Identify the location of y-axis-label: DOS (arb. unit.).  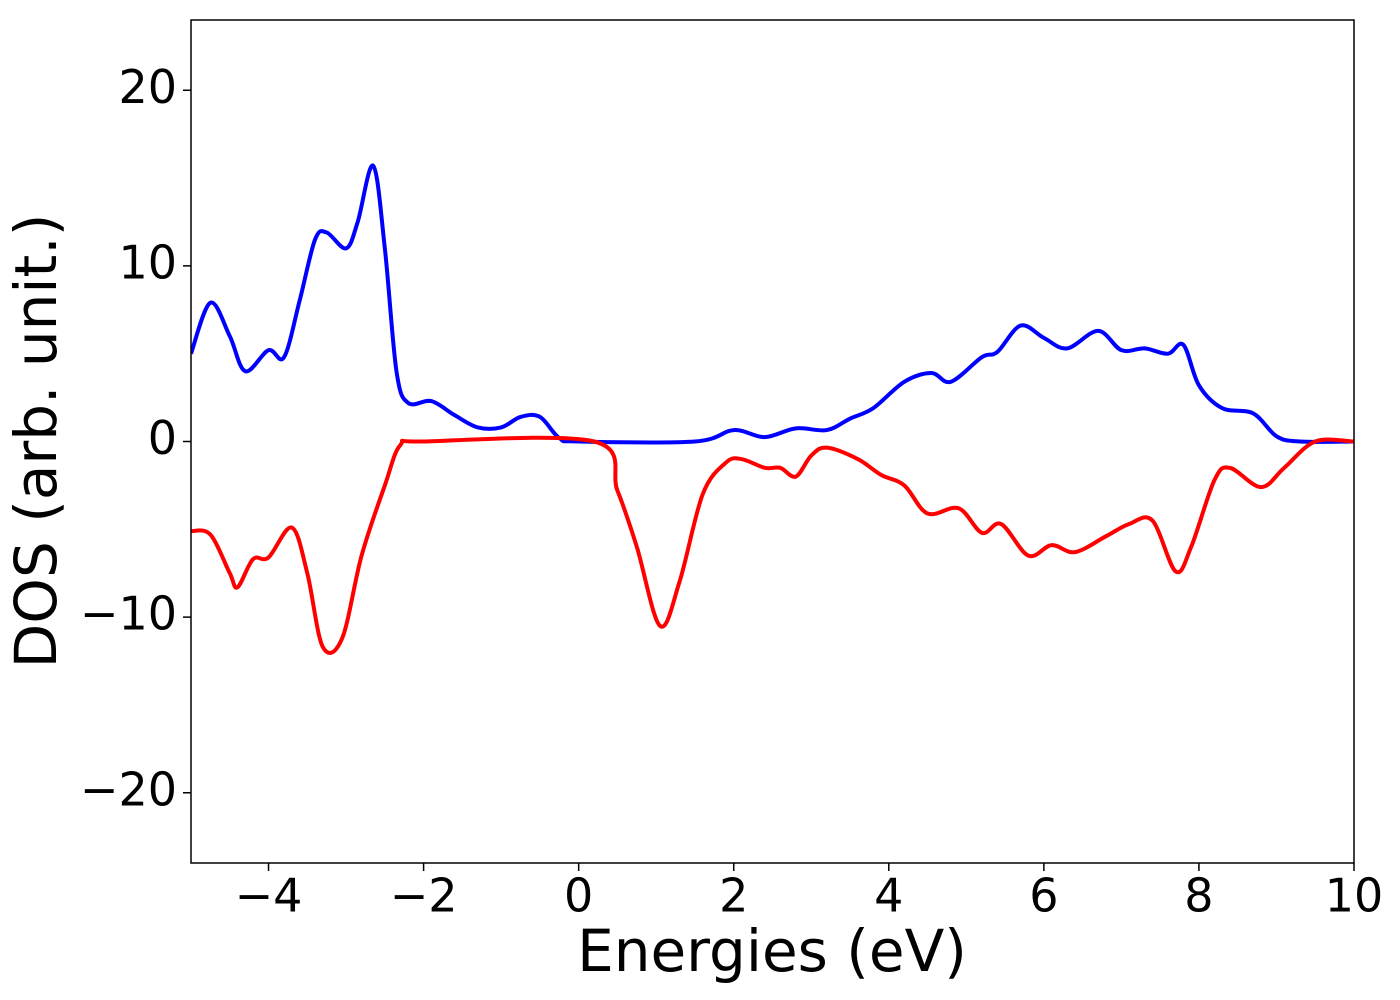
(36, 441).